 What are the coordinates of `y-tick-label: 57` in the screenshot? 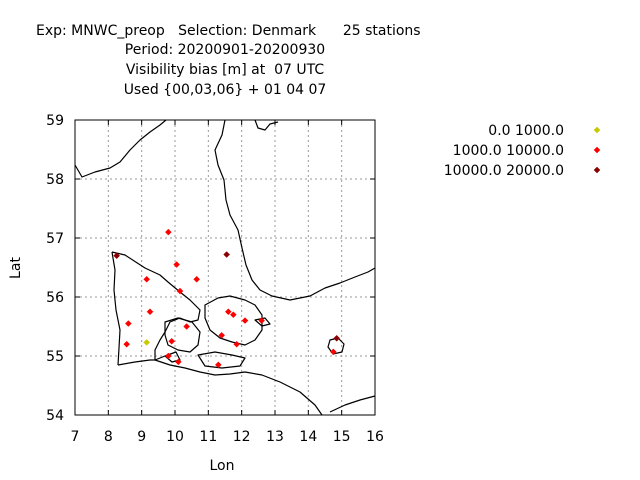 It's located at (55, 239).